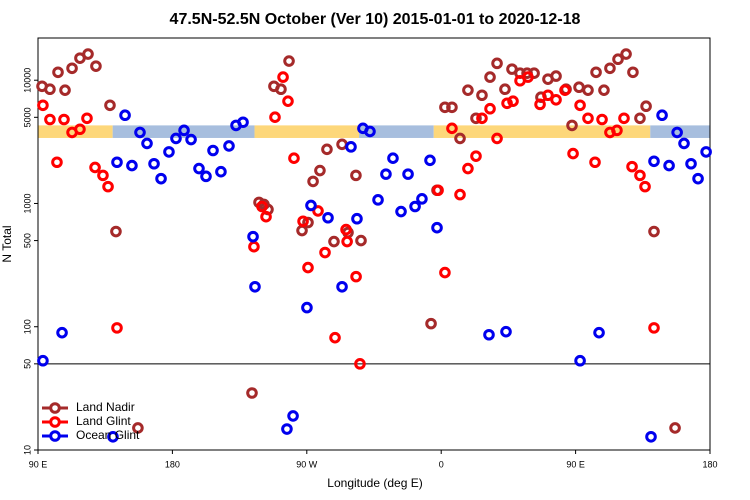 This screenshot has height=500, width=750. What do you see at coordinates (374, 483) in the screenshot?
I see `x-axis-label: Longitude (deg E)` at bounding box center [374, 483].